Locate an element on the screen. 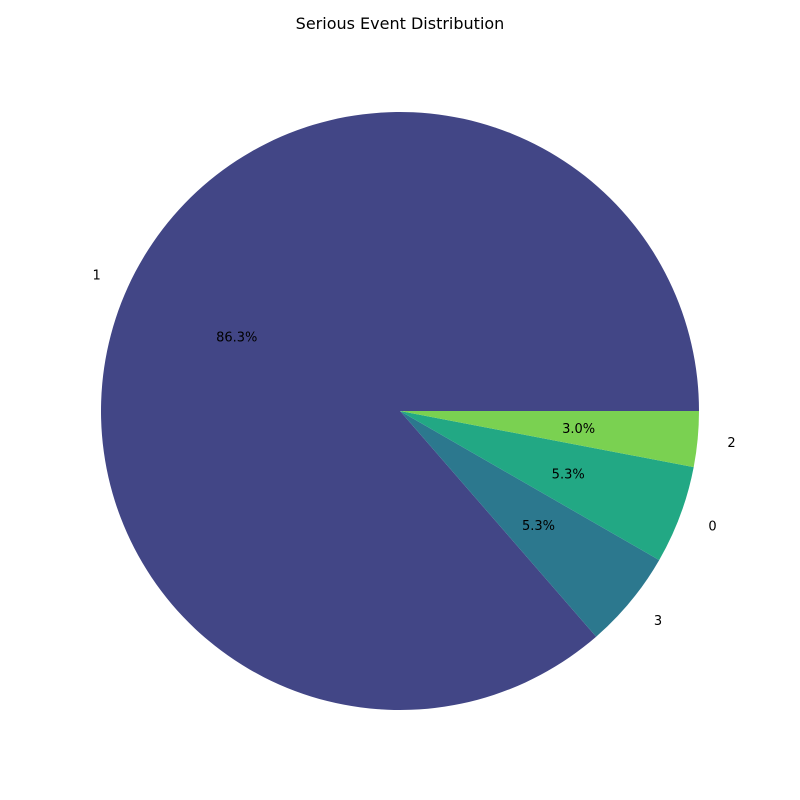  slice-pct-label-0: 5.3% is located at coordinates (568, 474).